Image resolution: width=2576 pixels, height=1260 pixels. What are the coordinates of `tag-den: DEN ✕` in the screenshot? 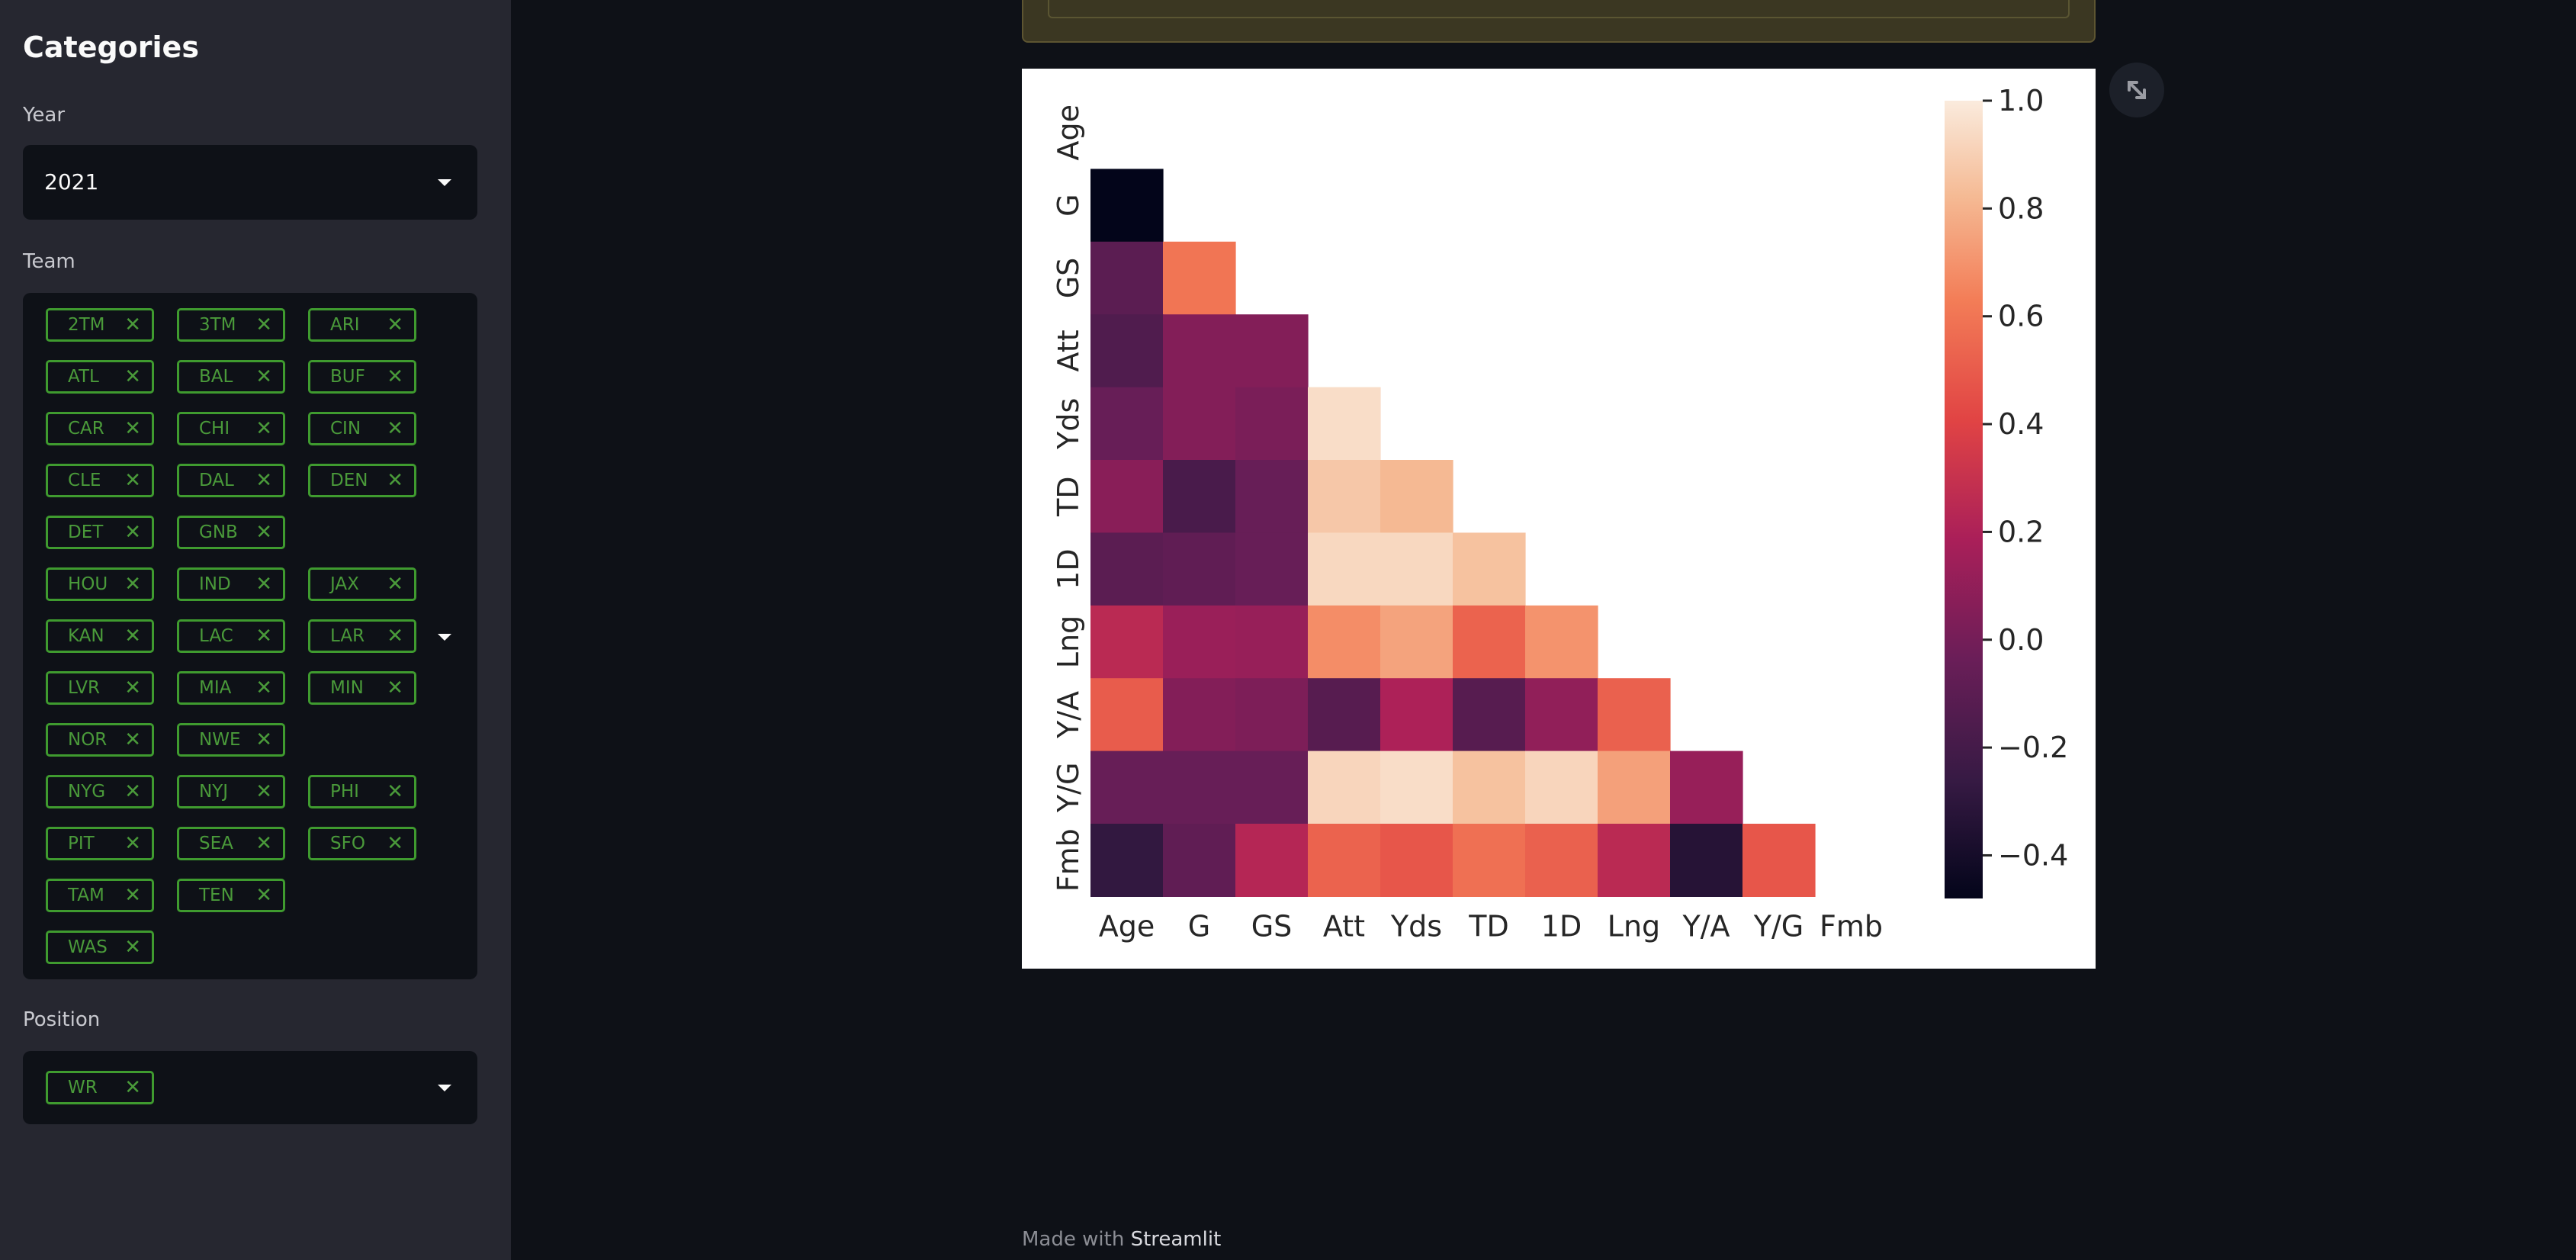 It's located at (362, 480).